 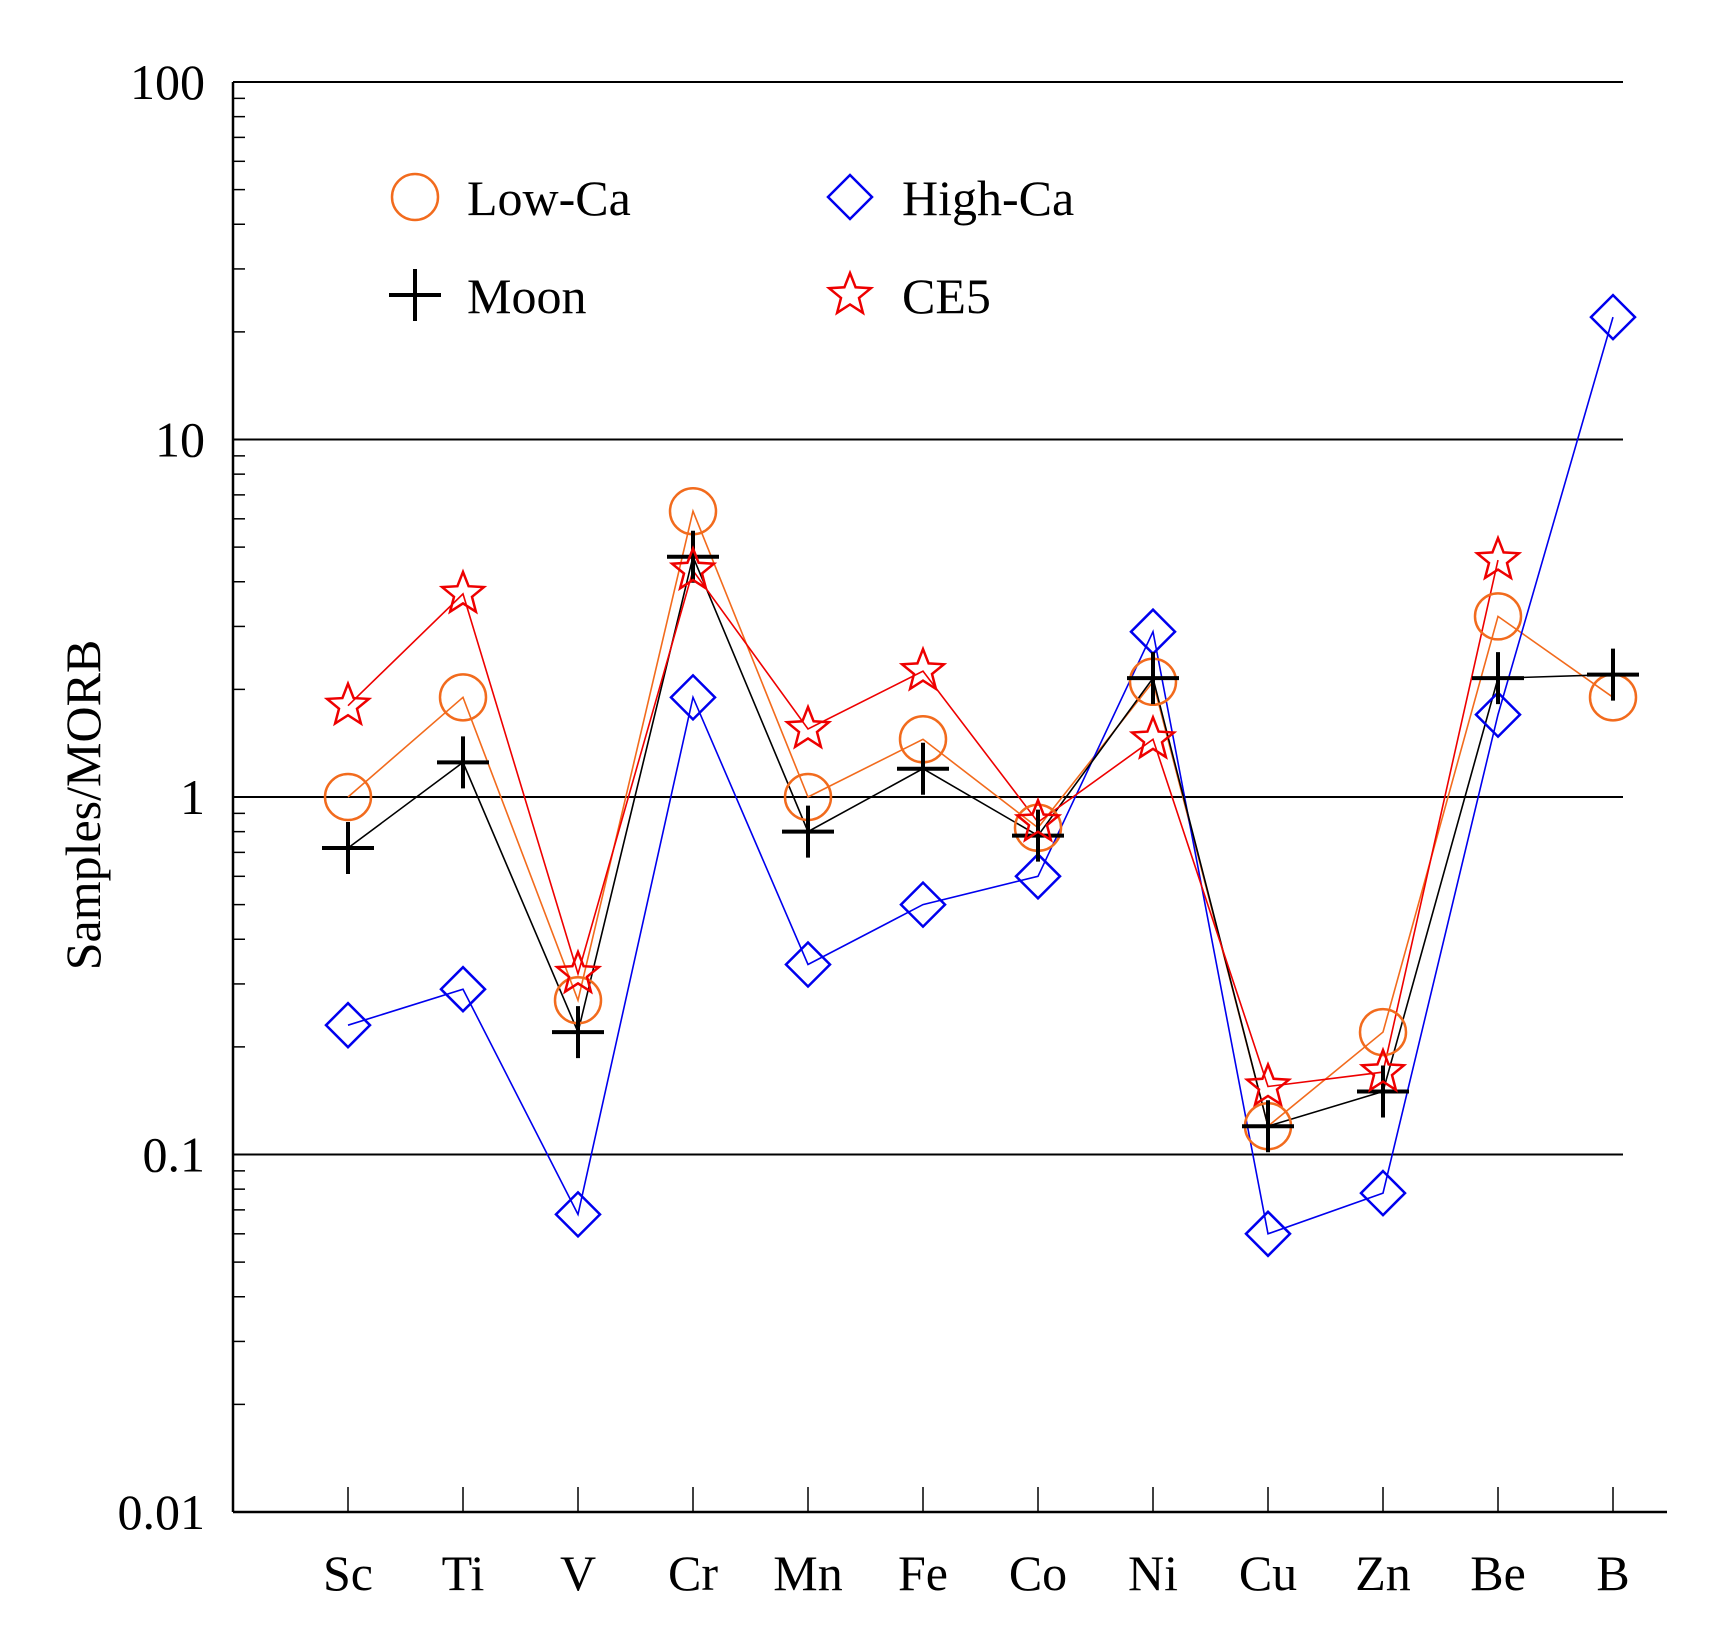 I want to click on legend-item-high-ca: High-Ca, so click(x=950, y=198).